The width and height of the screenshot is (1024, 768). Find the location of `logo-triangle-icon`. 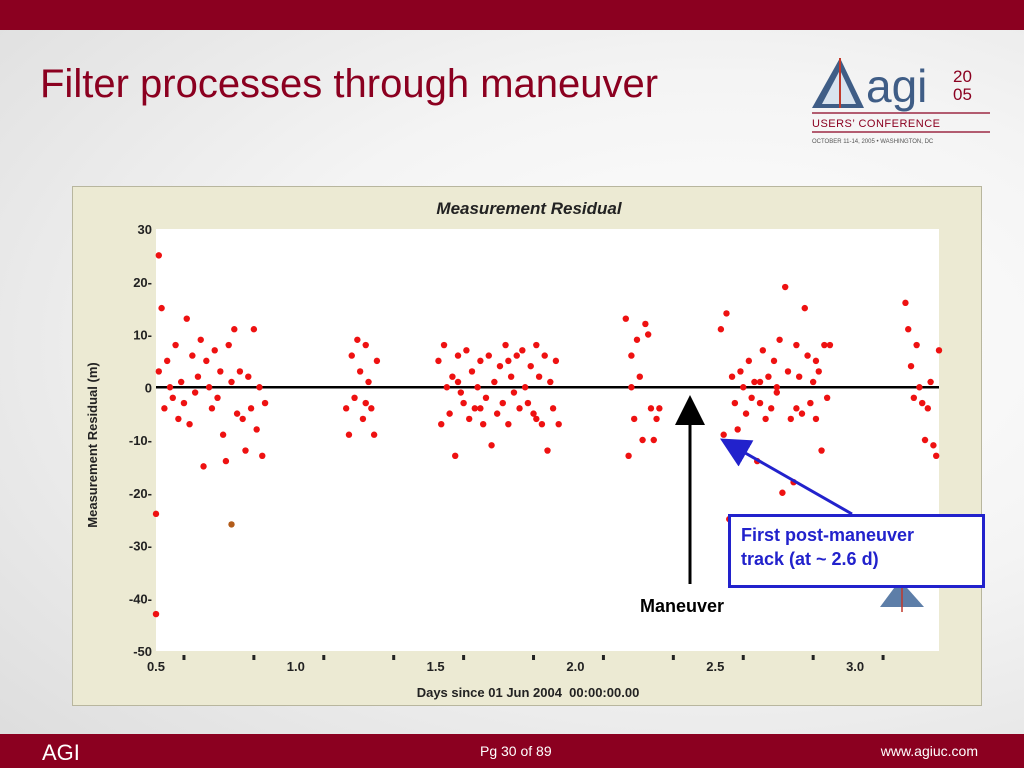

logo-triangle-icon is located at coordinates (838, 83).